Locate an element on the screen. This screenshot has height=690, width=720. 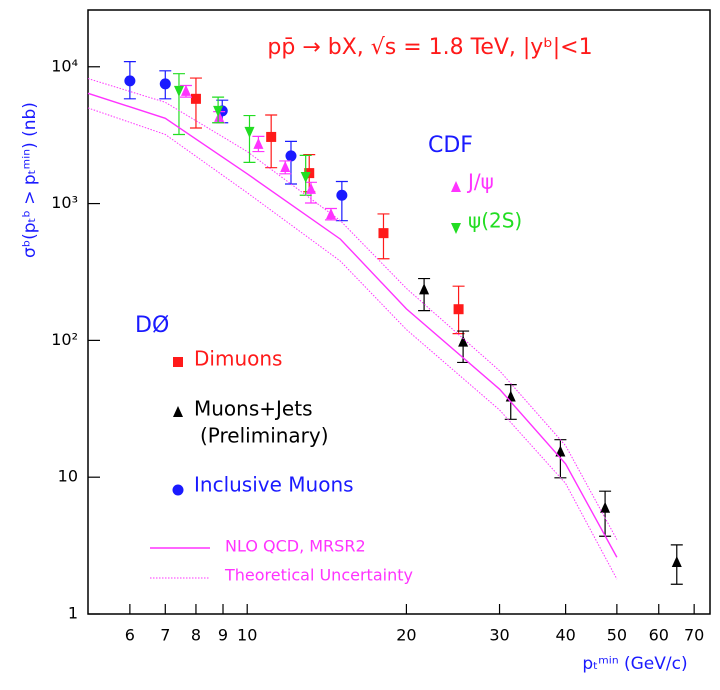
x-tick-label: 30 is located at coordinates (499, 635).